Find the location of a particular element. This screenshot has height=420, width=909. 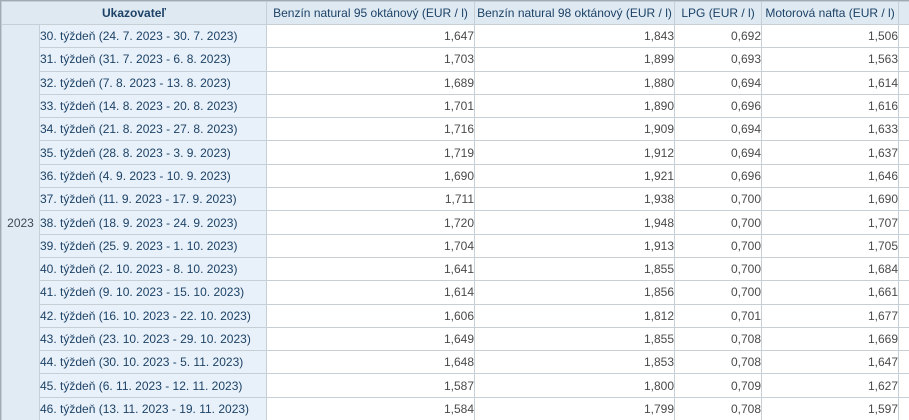

price-value-cell: 1,649 is located at coordinates (371, 339).